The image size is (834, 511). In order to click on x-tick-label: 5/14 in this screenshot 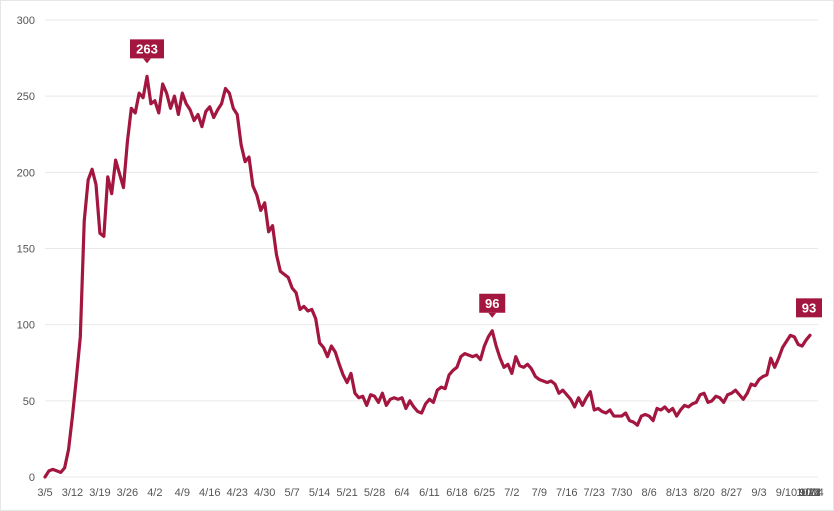, I will do `click(319, 493)`.